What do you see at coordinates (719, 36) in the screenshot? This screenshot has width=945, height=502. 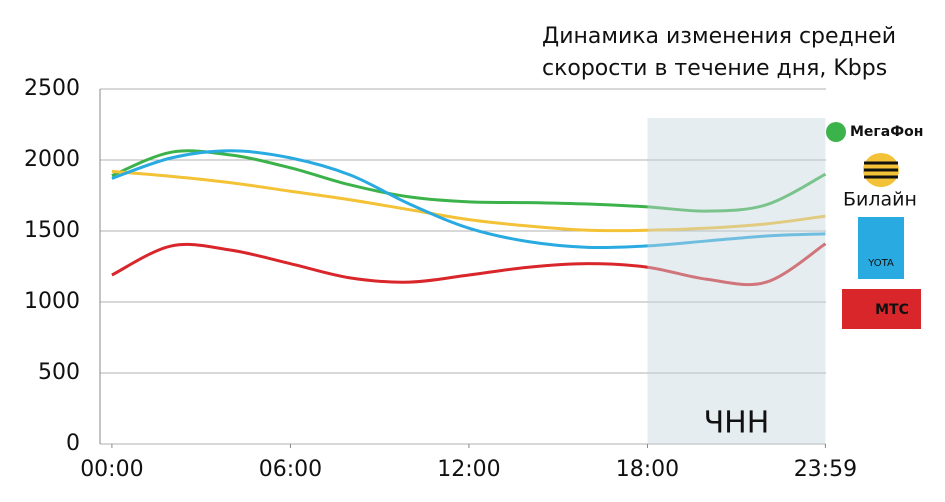 I see `chart-title: Динамика изменения средней` at bounding box center [719, 36].